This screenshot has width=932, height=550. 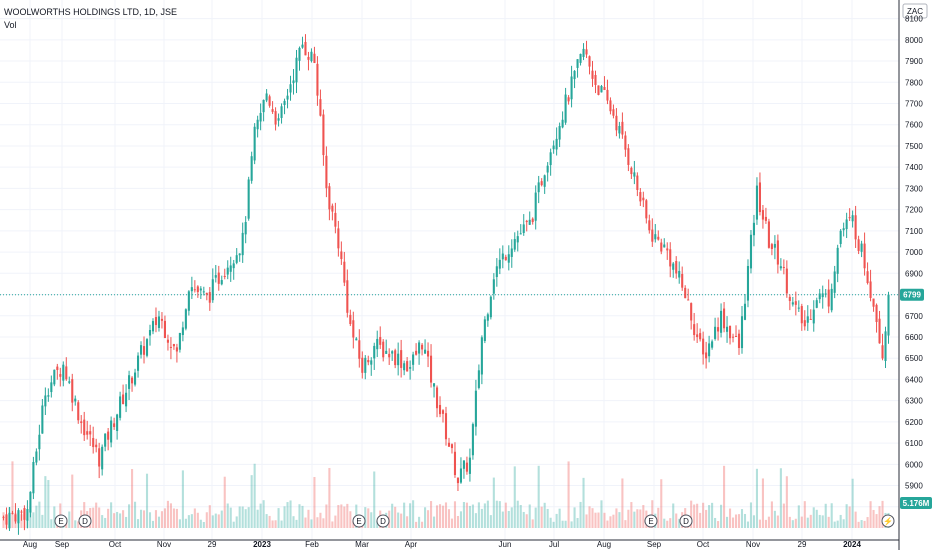 What do you see at coordinates (888, 521) in the screenshot?
I see `event-marker-split` at bounding box center [888, 521].